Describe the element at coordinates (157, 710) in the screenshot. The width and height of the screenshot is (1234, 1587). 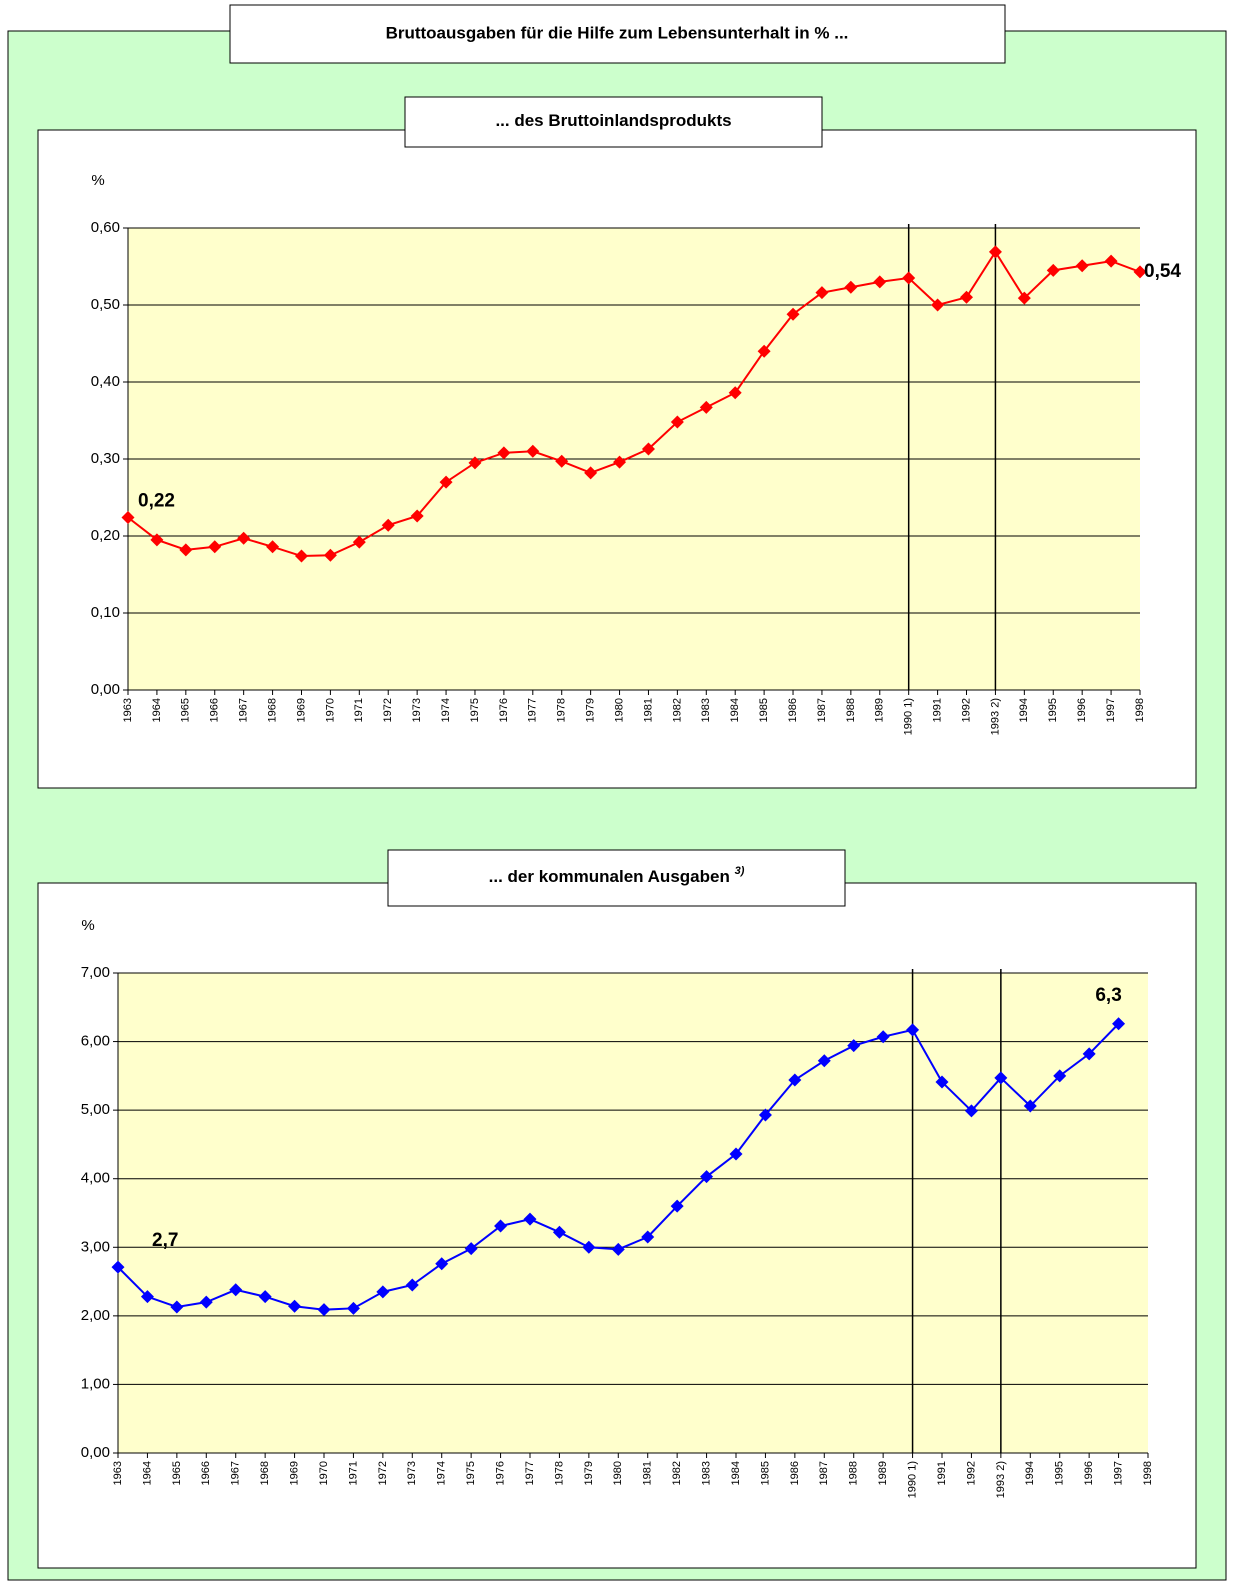
I see `x-tick-label: 1964` at that location.